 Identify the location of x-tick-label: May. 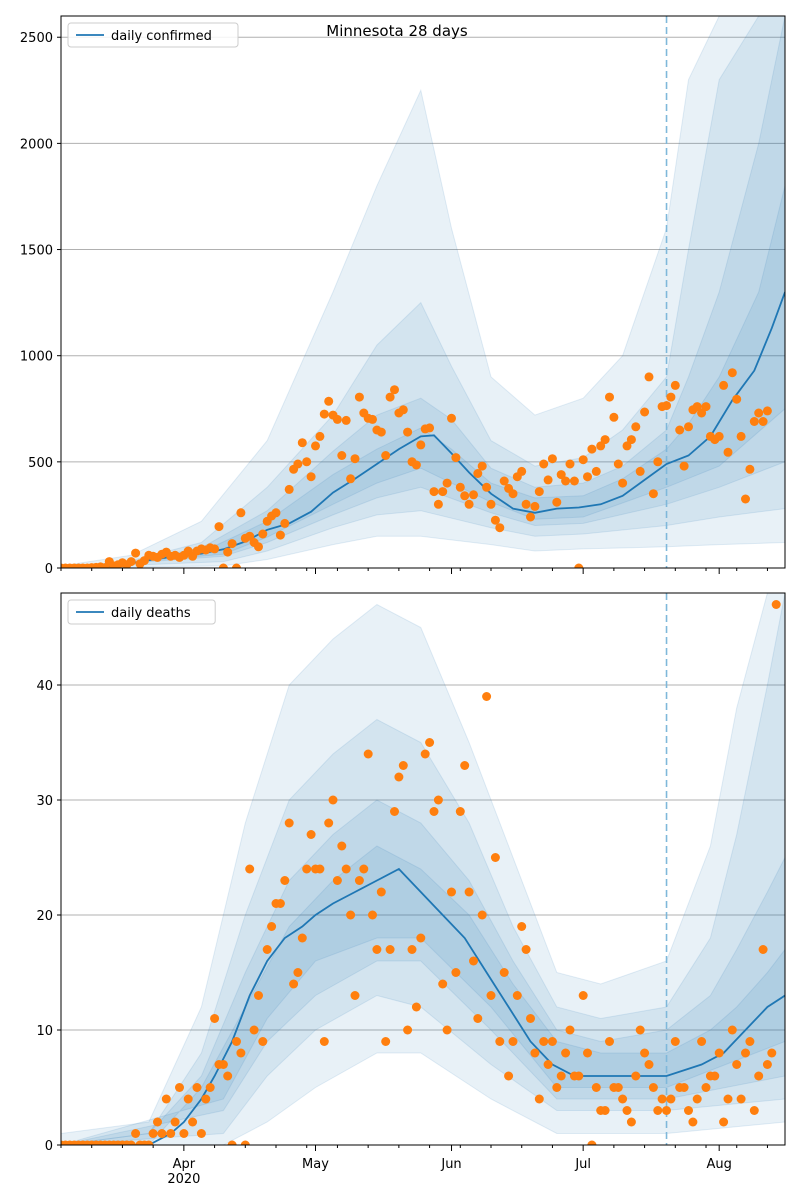
(315, 1164).